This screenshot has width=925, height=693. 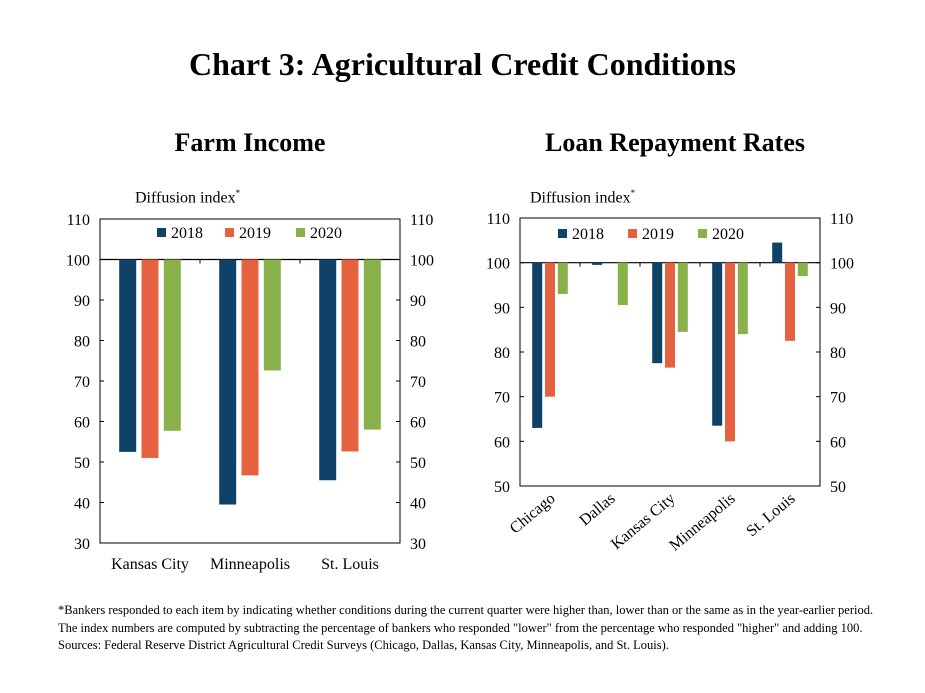 I want to click on farm-income-ytick-label-right: 30, so click(x=418, y=544).